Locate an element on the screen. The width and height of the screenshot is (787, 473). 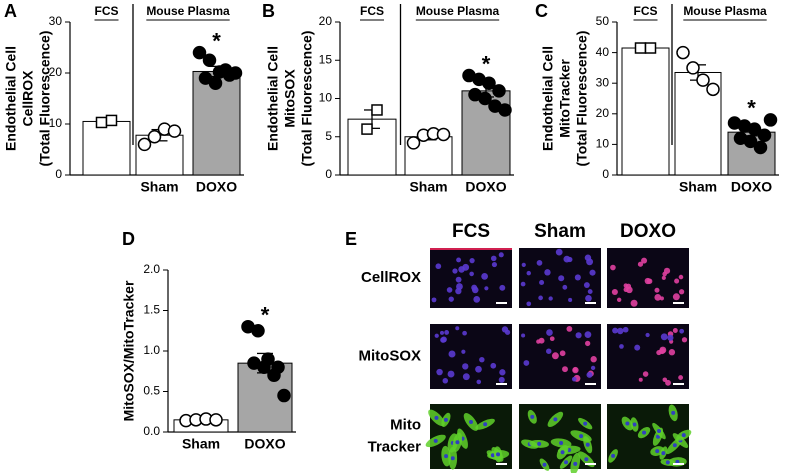
y-tick-label: 0.0 is located at coordinates (151, 431).